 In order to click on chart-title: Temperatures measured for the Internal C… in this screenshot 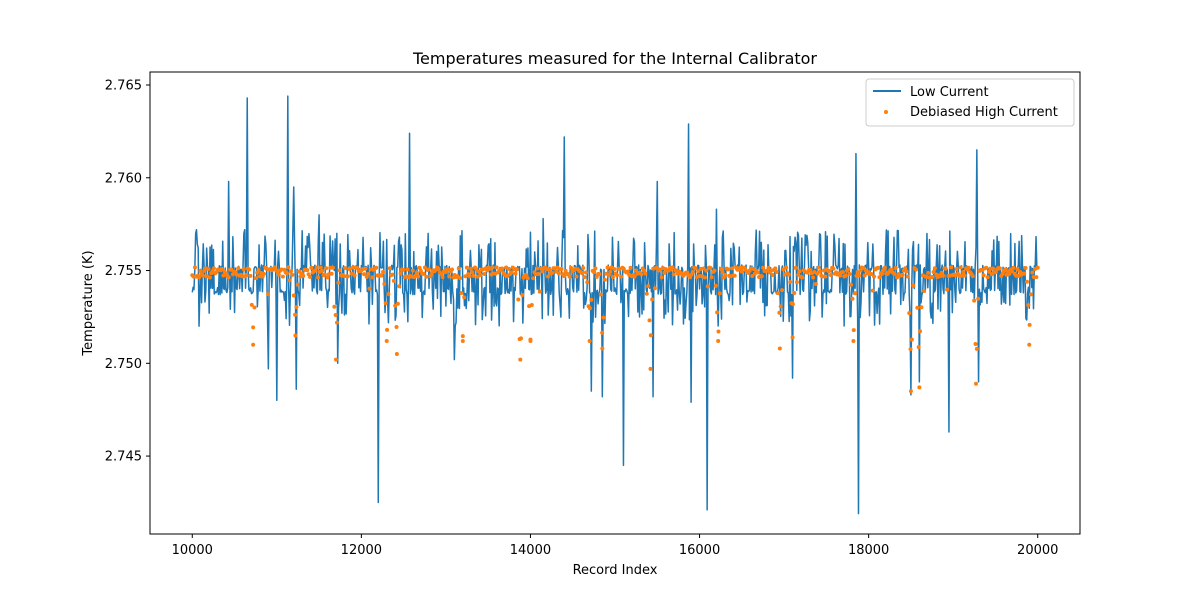, I will do `click(614, 58)`.